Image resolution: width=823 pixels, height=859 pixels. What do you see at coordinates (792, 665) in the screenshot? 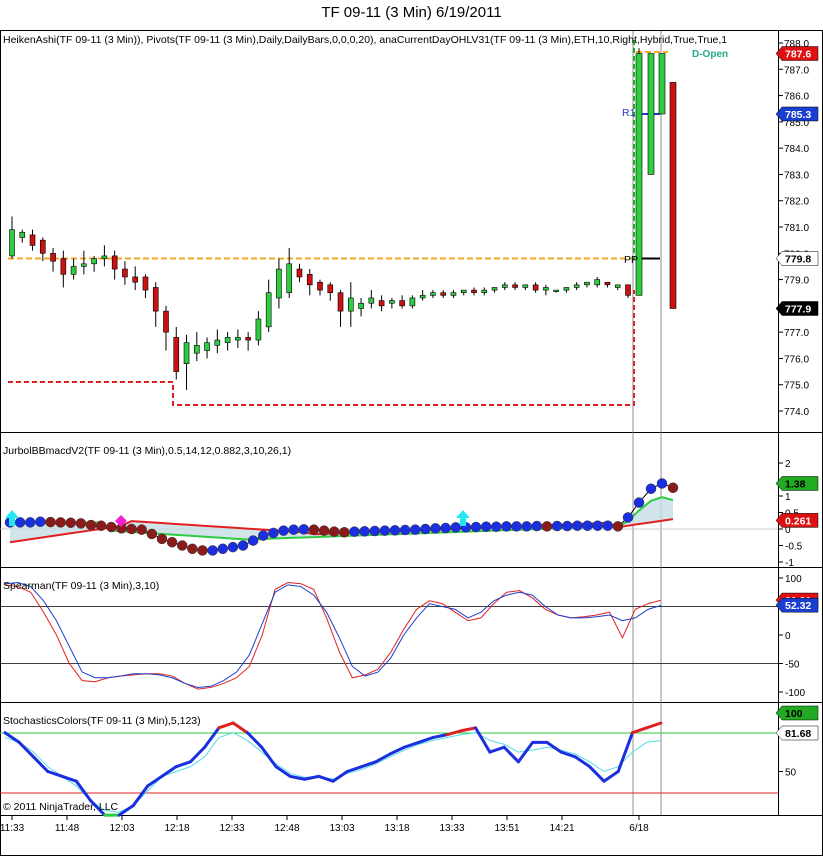
I see `spearman-tick-label: -50` at bounding box center [792, 665].